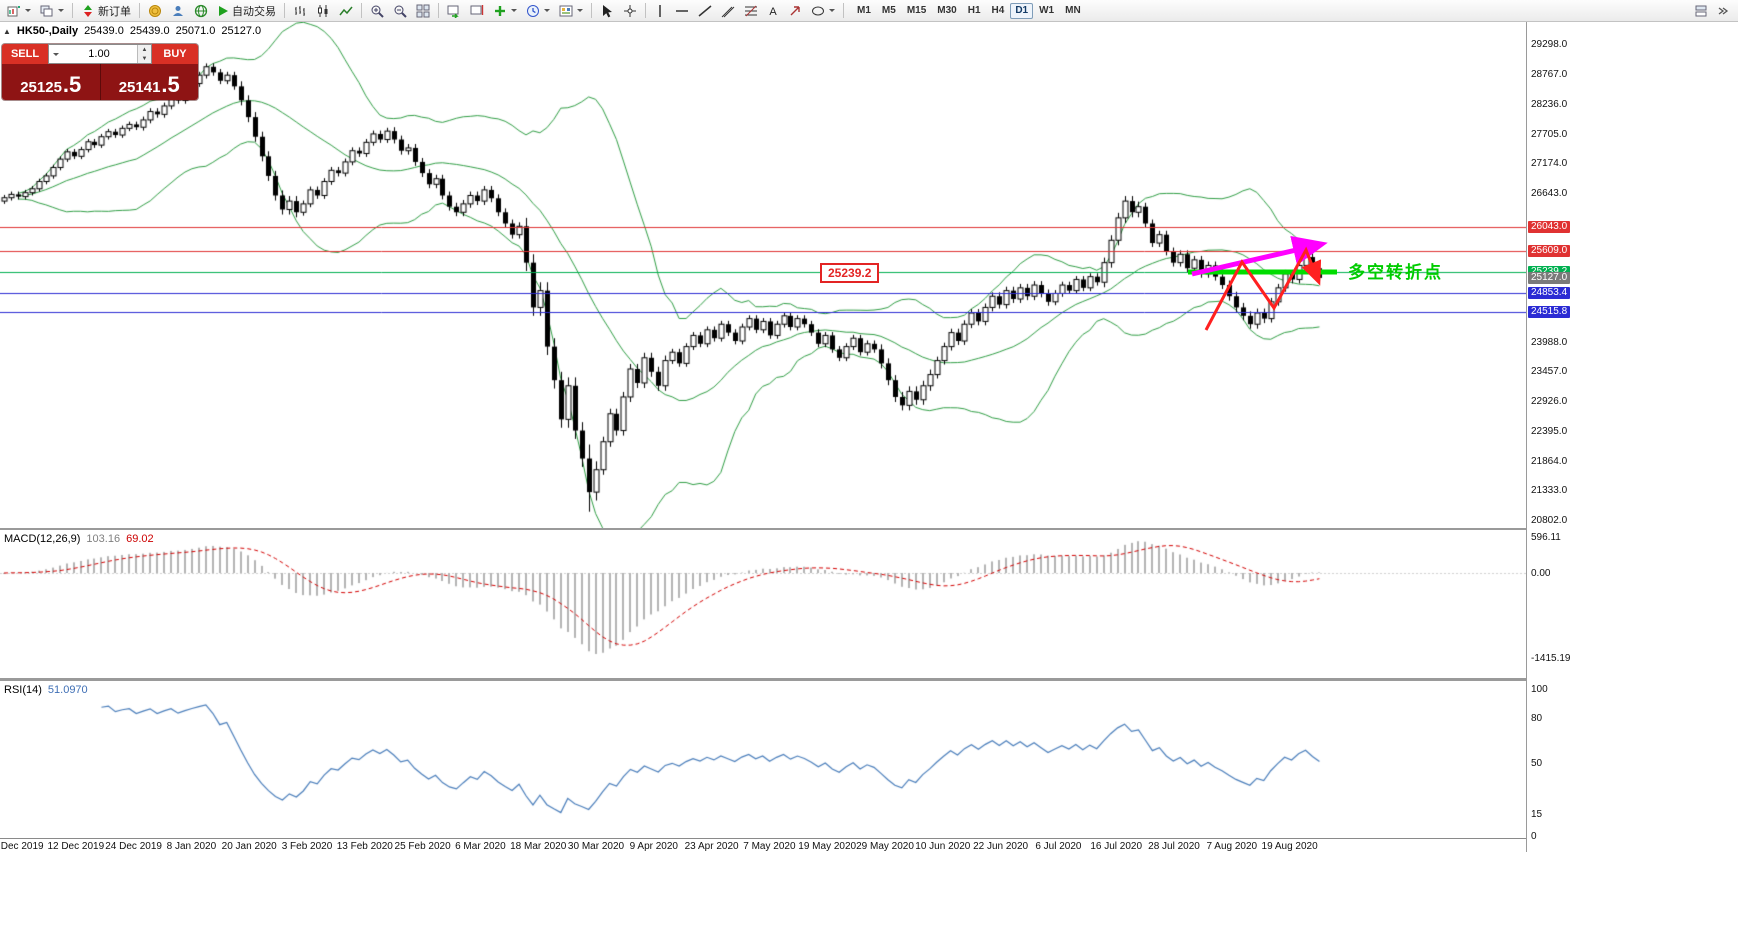 This screenshot has width=1738, height=948. I want to click on sell-price-fraction: .5, so click(72, 85).